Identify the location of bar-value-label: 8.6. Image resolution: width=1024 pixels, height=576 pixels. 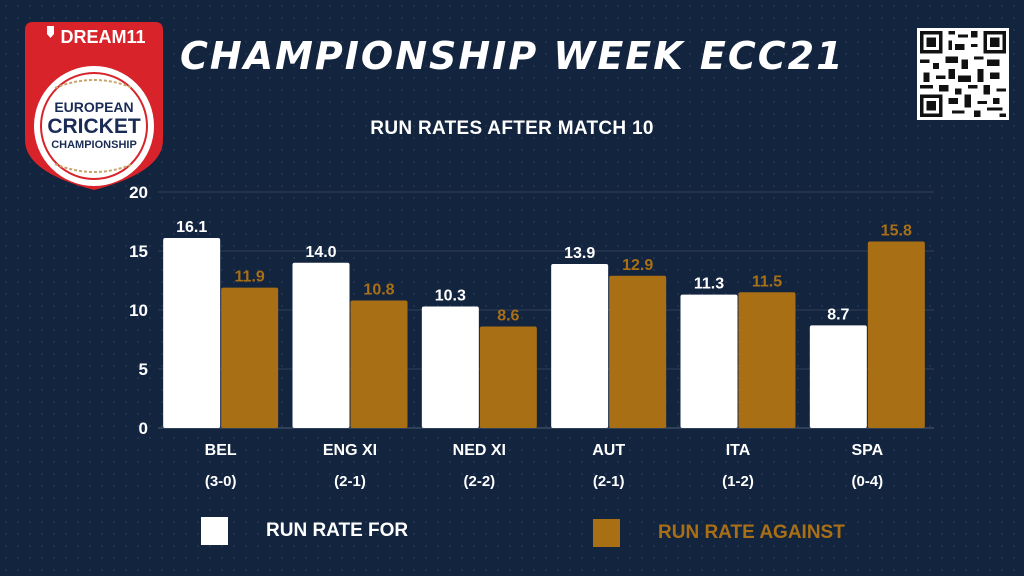
(508, 316).